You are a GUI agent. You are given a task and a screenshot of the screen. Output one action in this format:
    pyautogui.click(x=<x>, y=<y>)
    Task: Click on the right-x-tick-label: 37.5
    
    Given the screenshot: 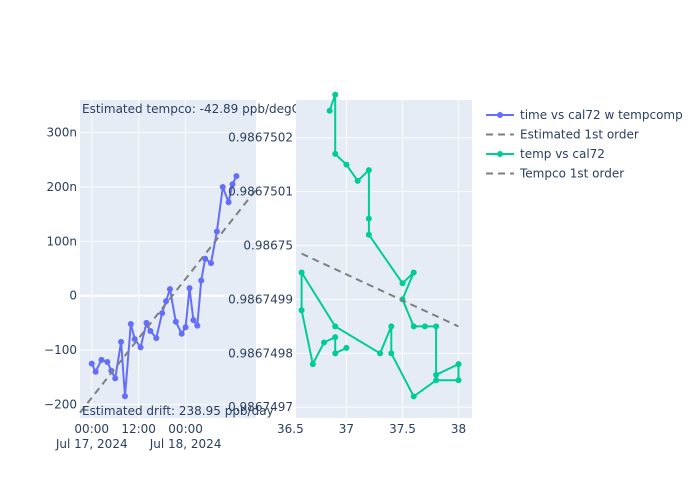 What is the action you would take?
    pyautogui.click(x=402, y=429)
    